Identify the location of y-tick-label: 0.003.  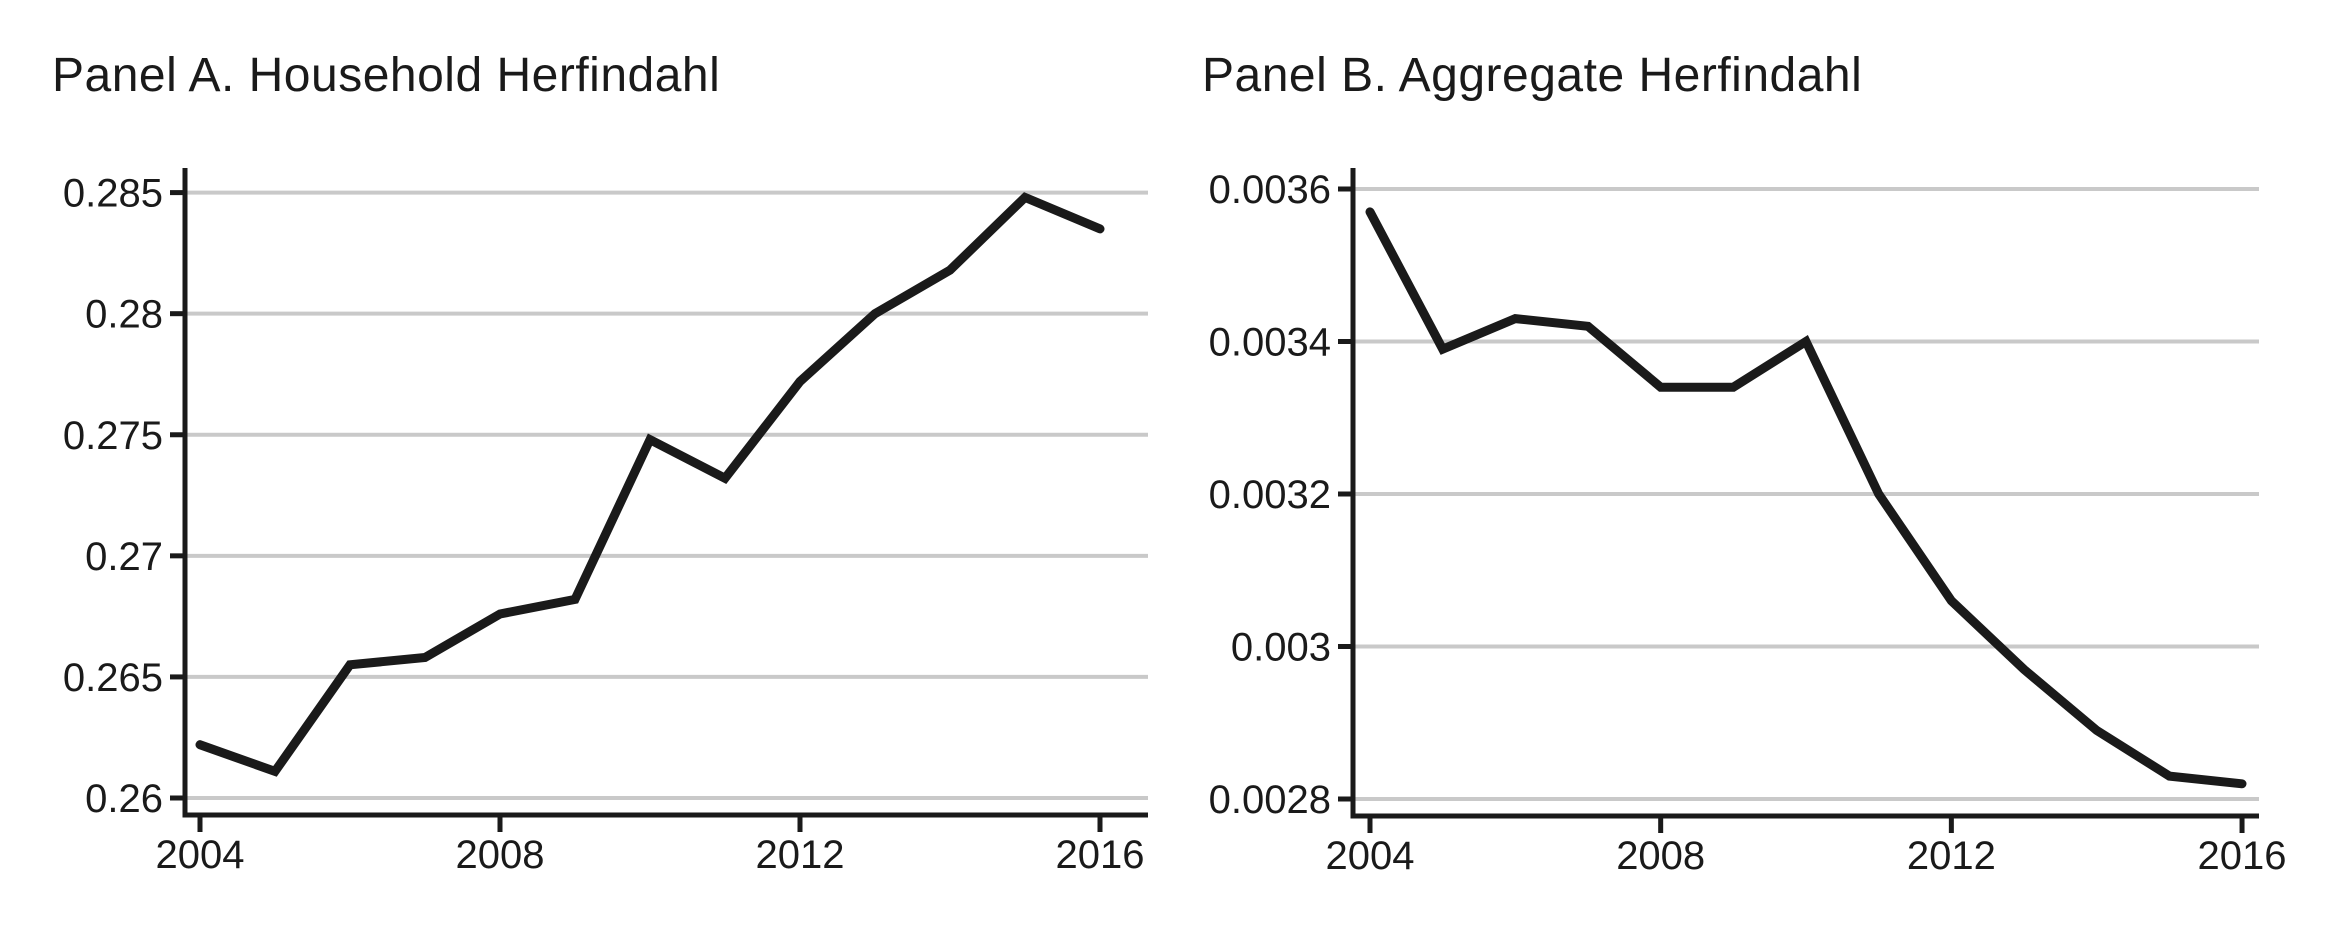
(1281, 648).